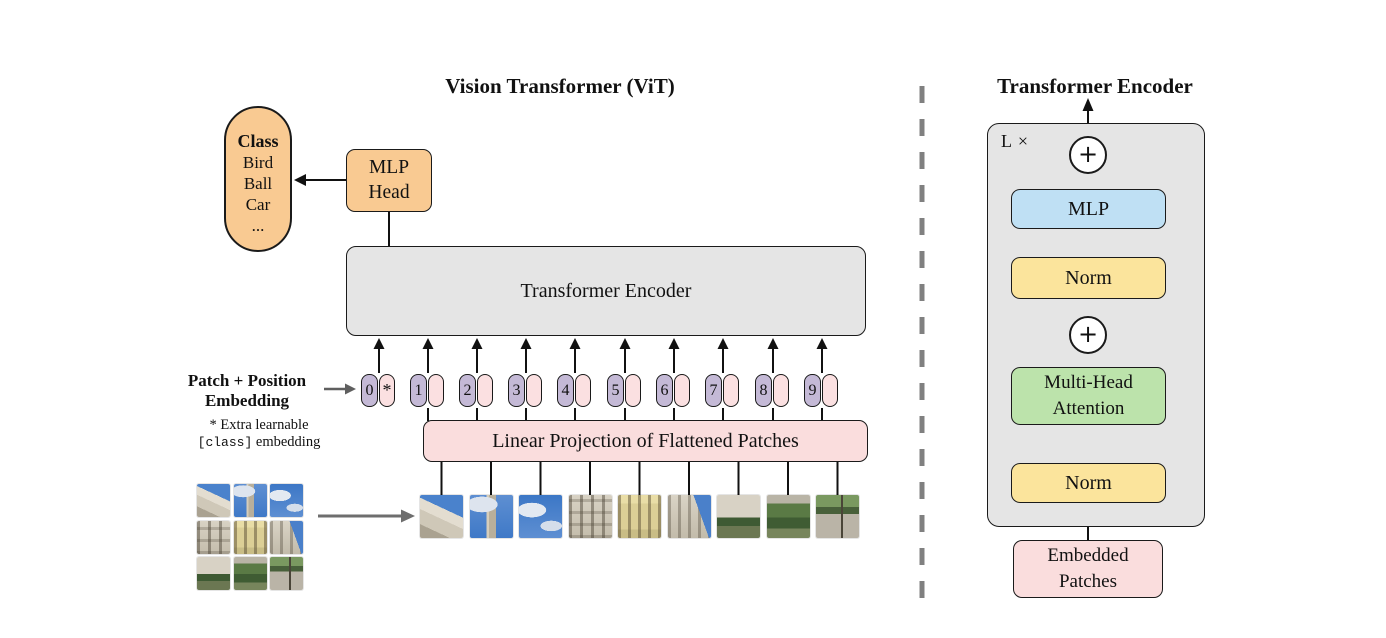 The height and width of the screenshot is (638, 1386). I want to click on token-number: 1, so click(418, 390).